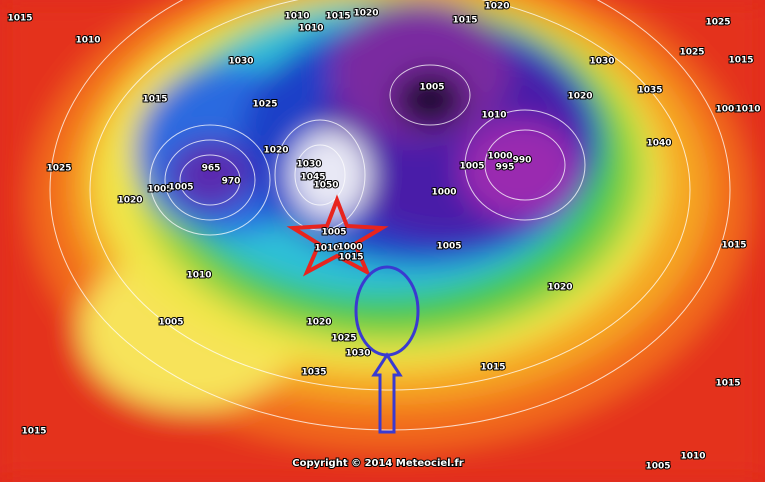  What do you see at coordinates (231, 182) in the screenshot?
I see `isobar-label: 970` at bounding box center [231, 182].